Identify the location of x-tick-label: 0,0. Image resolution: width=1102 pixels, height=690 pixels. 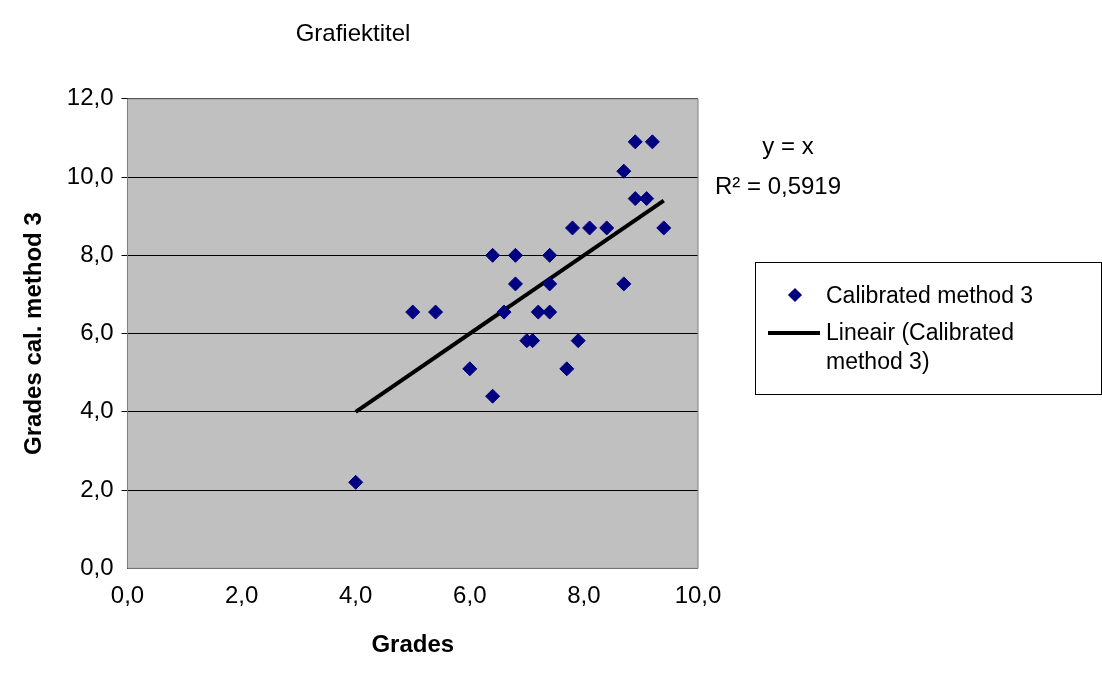
(127, 595).